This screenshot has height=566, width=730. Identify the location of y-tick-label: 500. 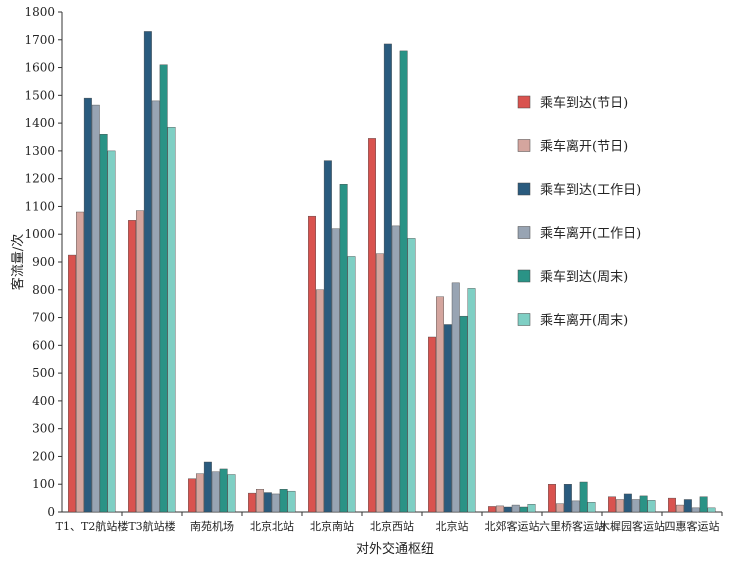
(43, 373).